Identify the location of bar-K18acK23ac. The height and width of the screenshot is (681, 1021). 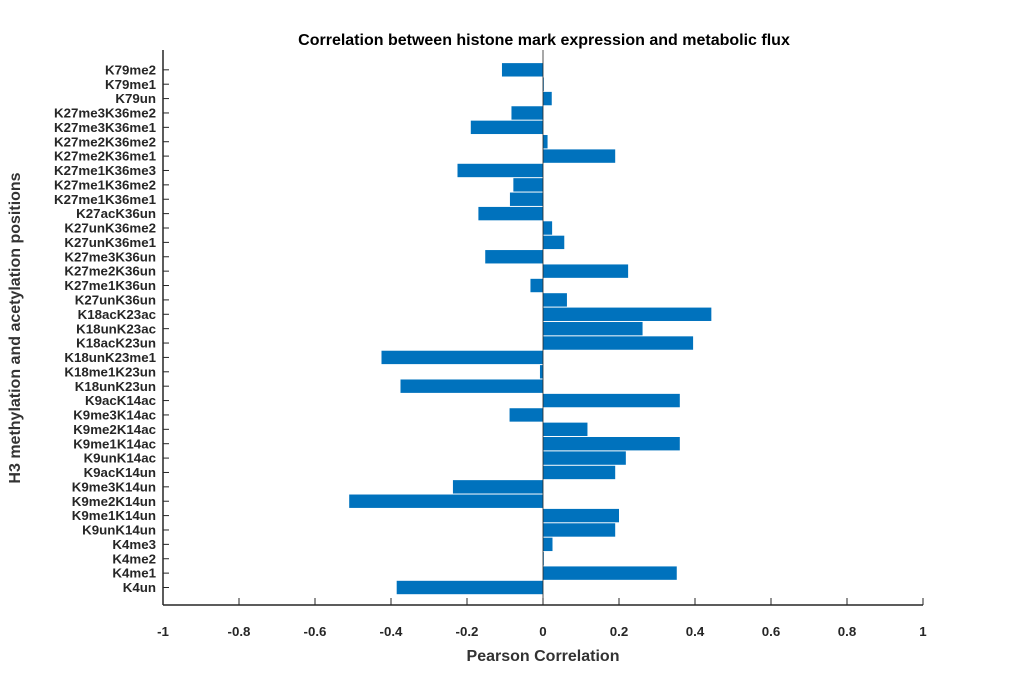
(627, 314).